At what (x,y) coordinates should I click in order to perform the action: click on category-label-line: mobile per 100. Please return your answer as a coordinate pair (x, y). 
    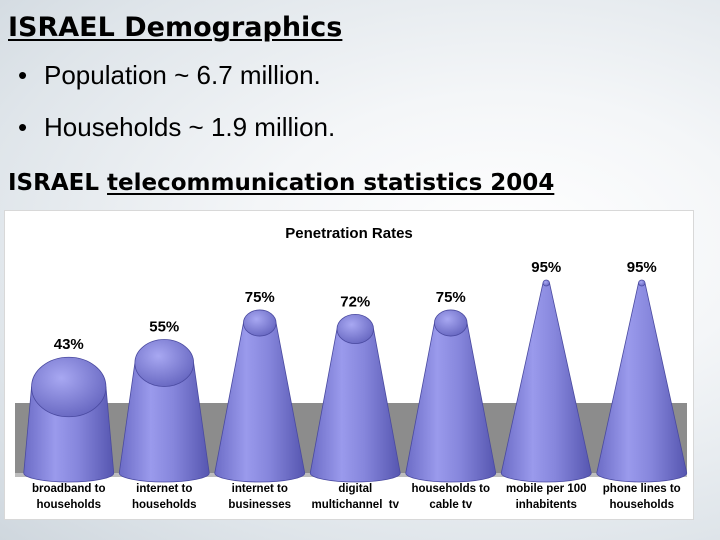
    Looking at the image, I should click on (546, 489).